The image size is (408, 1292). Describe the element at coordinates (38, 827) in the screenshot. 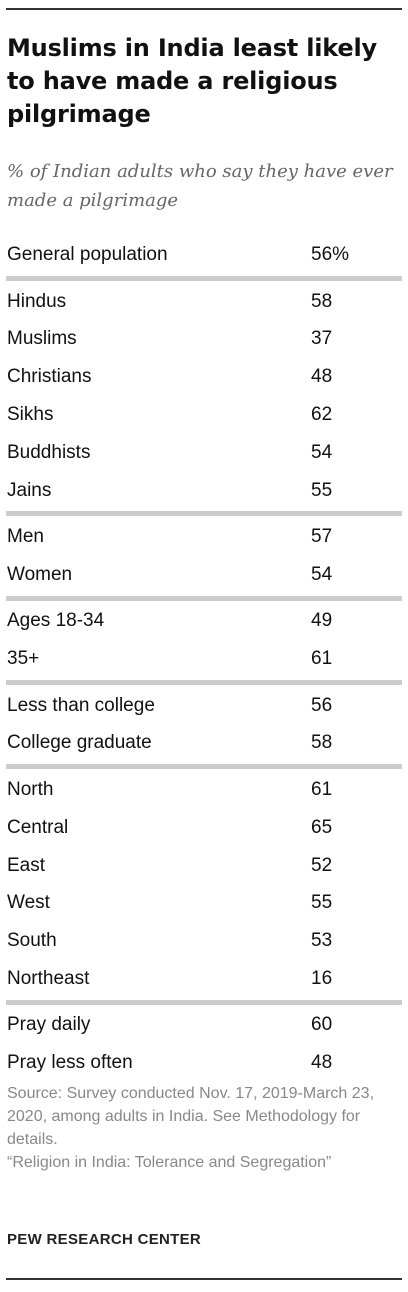

I see `row-label: Central` at that location.